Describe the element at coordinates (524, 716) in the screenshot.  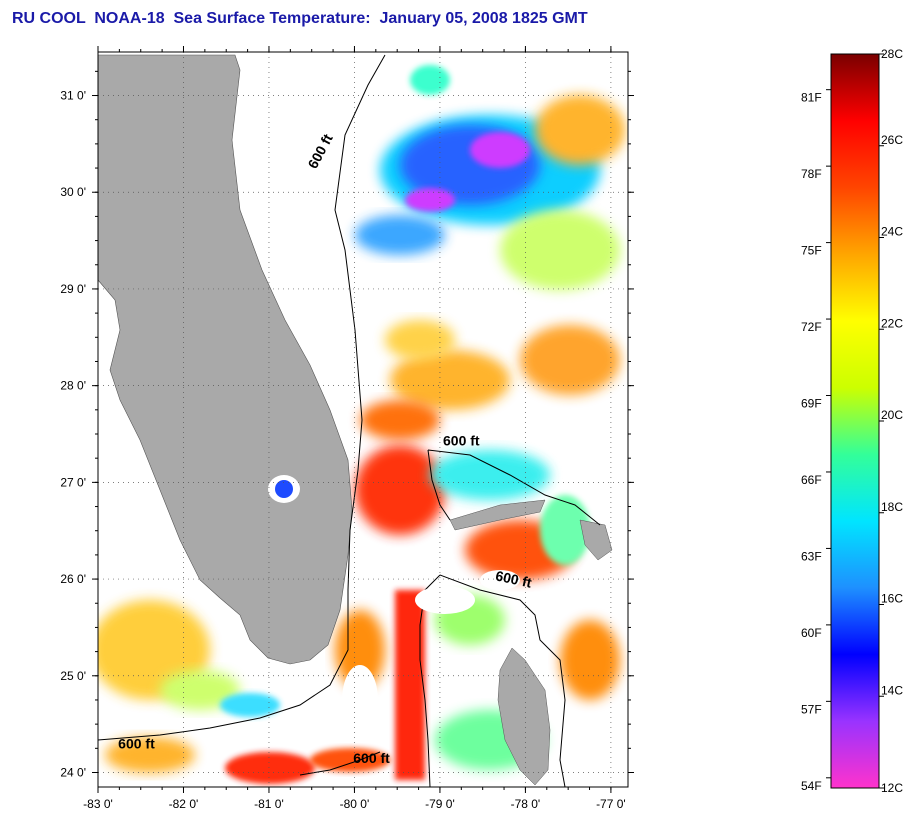
I see `andros-island` at that location.